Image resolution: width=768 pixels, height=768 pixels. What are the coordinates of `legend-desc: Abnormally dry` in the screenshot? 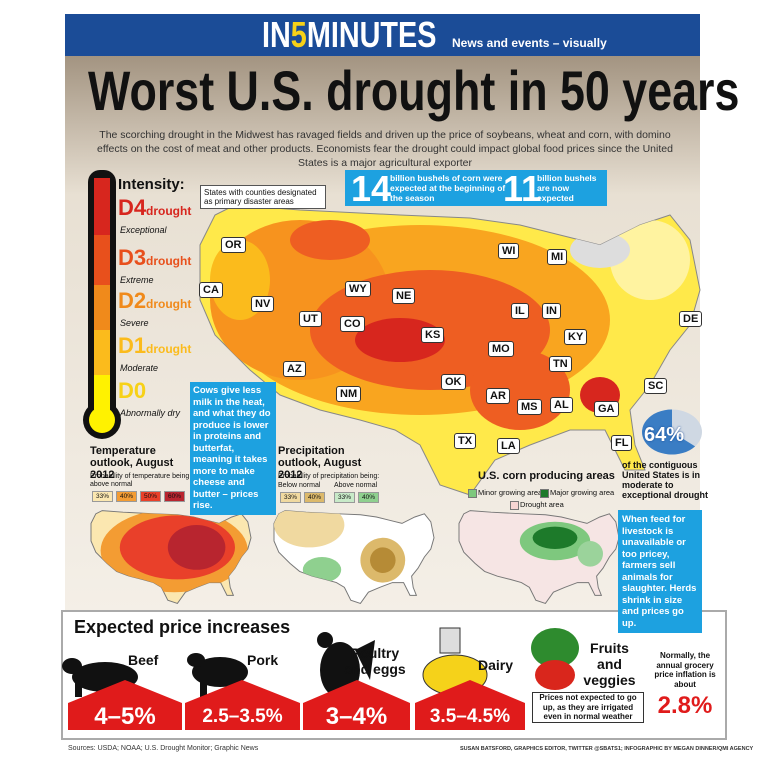 It's located at (150, 413).